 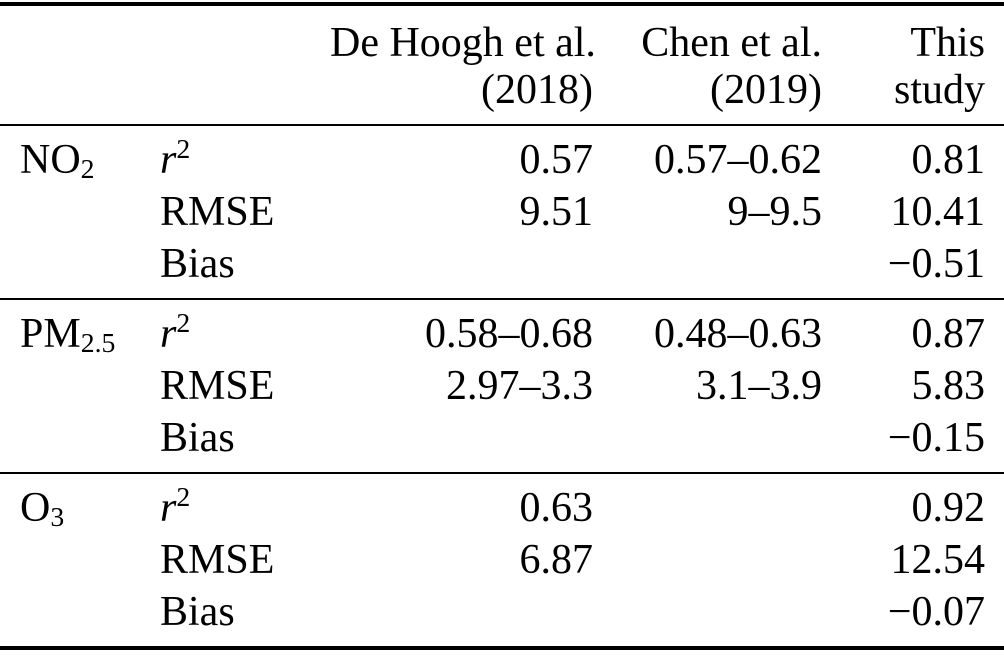 What do you see at coordinates (502, 155) in the screenshot?
I see `table-row: NO2 r2 0.57 0.57–0.62 0.81` at bounding box center [502, 155].